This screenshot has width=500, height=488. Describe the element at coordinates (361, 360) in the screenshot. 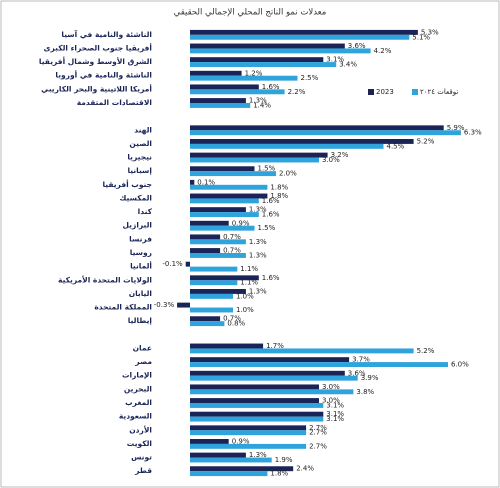

I see `value-label: 3.7%` at that location.